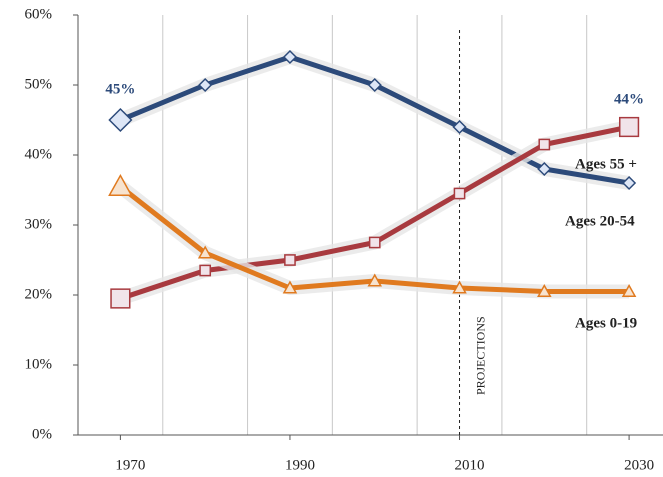  What do you see at coordinates (480, 355) in the screenshot?
I see `projections-label: PROJECTIONS` at bounding box center [480, 355].